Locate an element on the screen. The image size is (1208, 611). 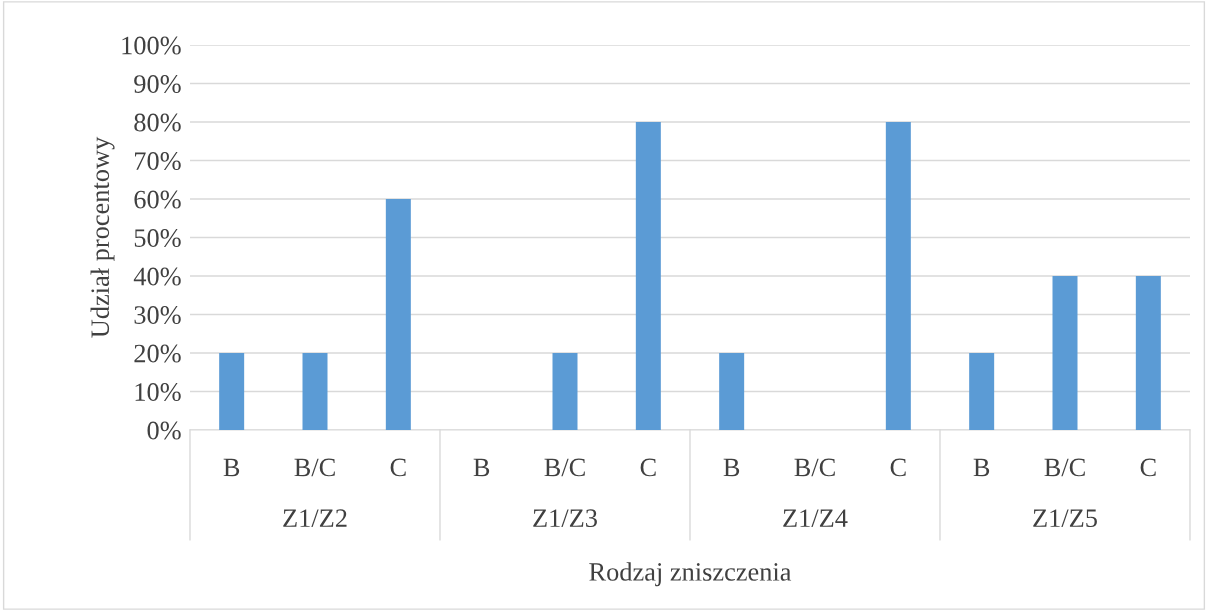
y-tick-label: 50% is located at coordinates (157, 238).